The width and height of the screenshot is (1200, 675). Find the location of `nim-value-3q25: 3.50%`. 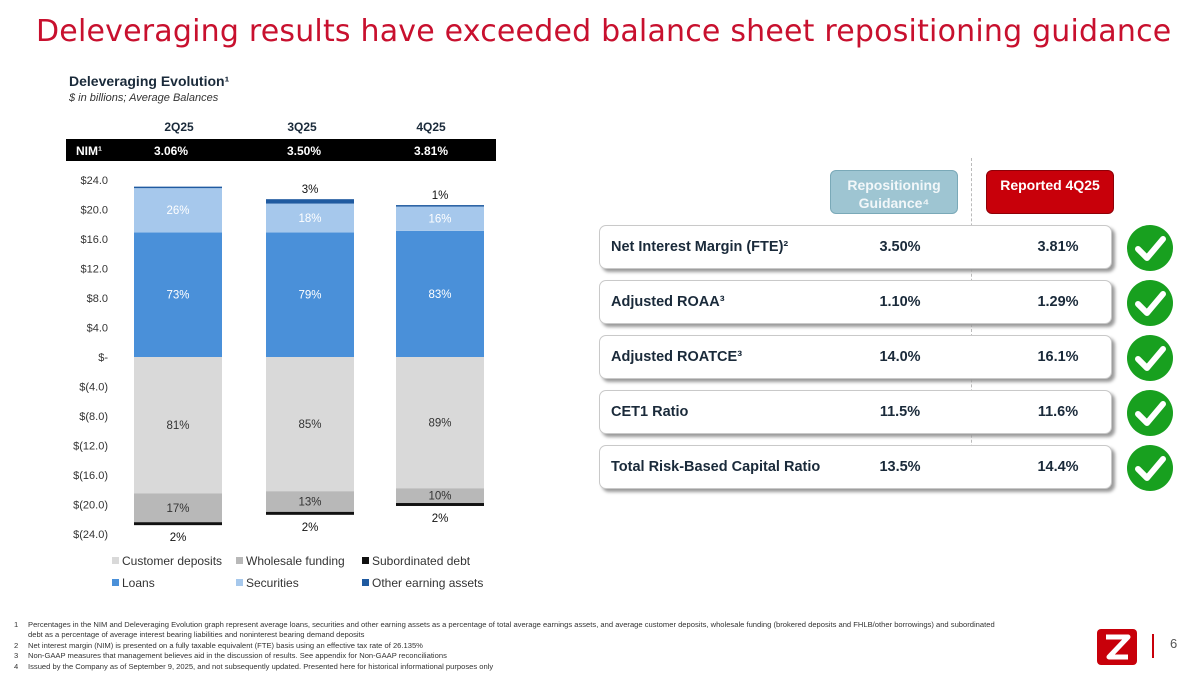

nim-value-3q25: 3.50% is located at coordinates (304, 151).